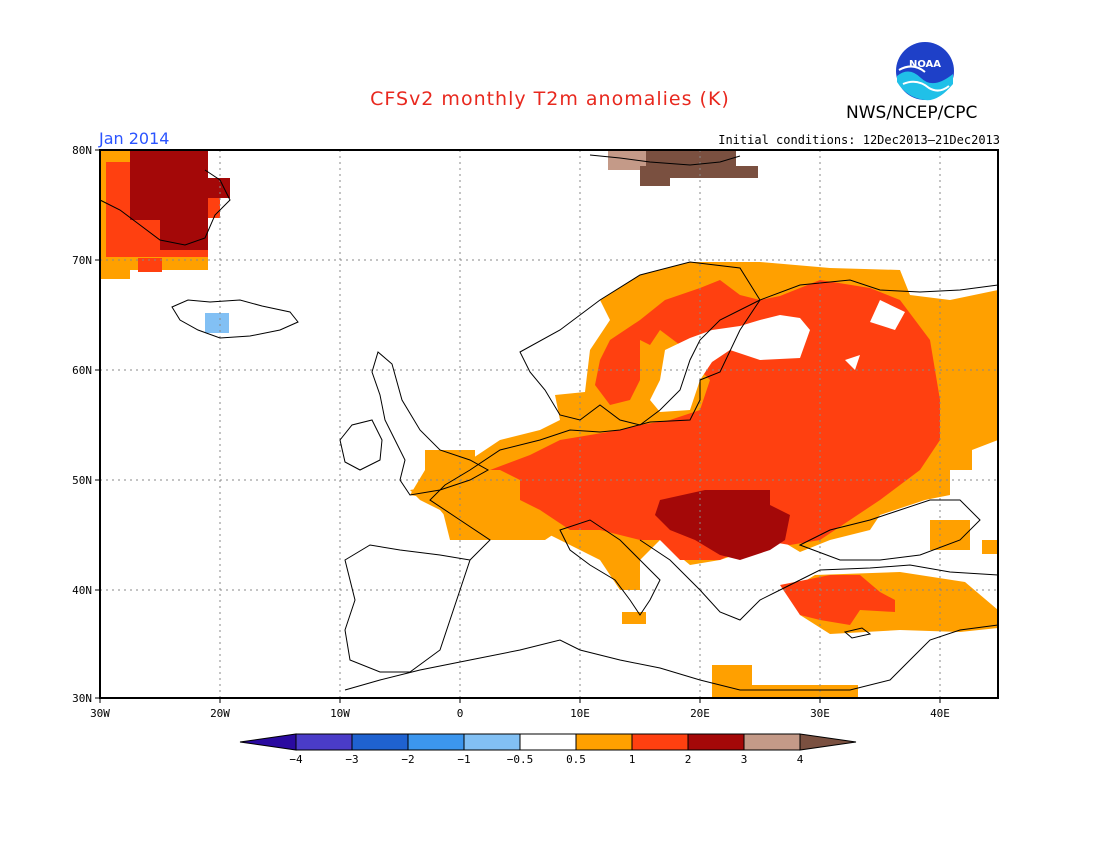 The height and width of the screenshot is (850, 1100). Describe the element at coordinates (220, 713) in the screenshot. I see `lon-label-20w: 20W` at that location.